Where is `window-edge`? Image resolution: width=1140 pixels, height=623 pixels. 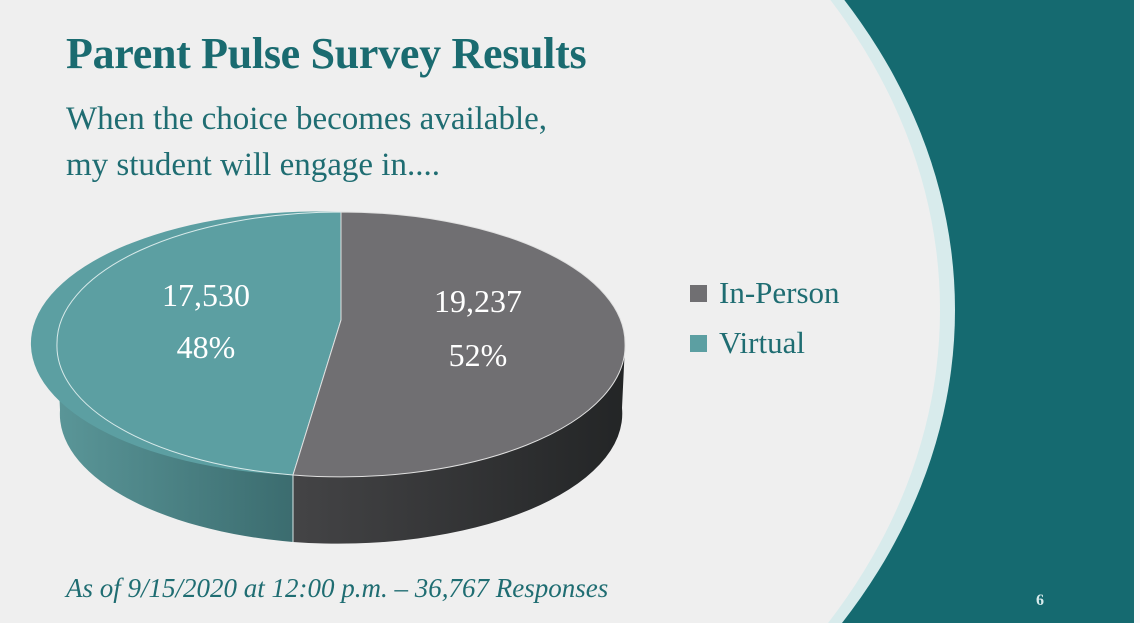
window-edge is located at coordinates (1137, 311).